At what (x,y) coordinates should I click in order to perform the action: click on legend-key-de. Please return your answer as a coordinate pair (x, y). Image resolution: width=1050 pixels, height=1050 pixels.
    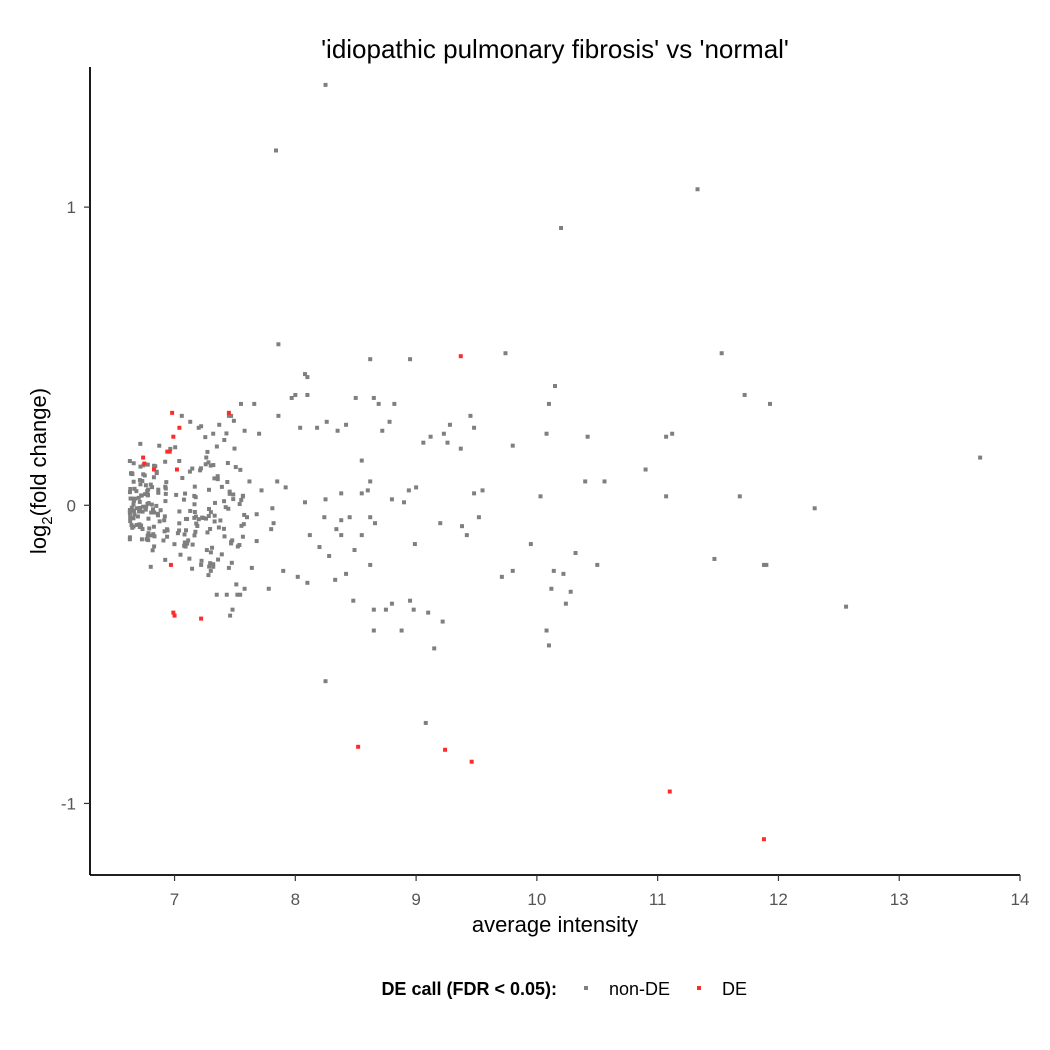
    Looking at the image, I should click on (699, 988).